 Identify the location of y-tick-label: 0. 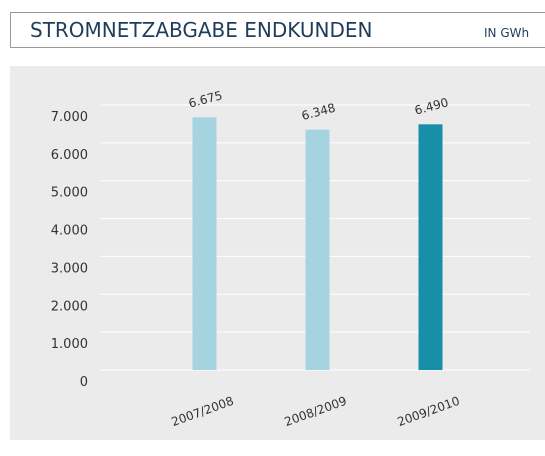
(84, 382).